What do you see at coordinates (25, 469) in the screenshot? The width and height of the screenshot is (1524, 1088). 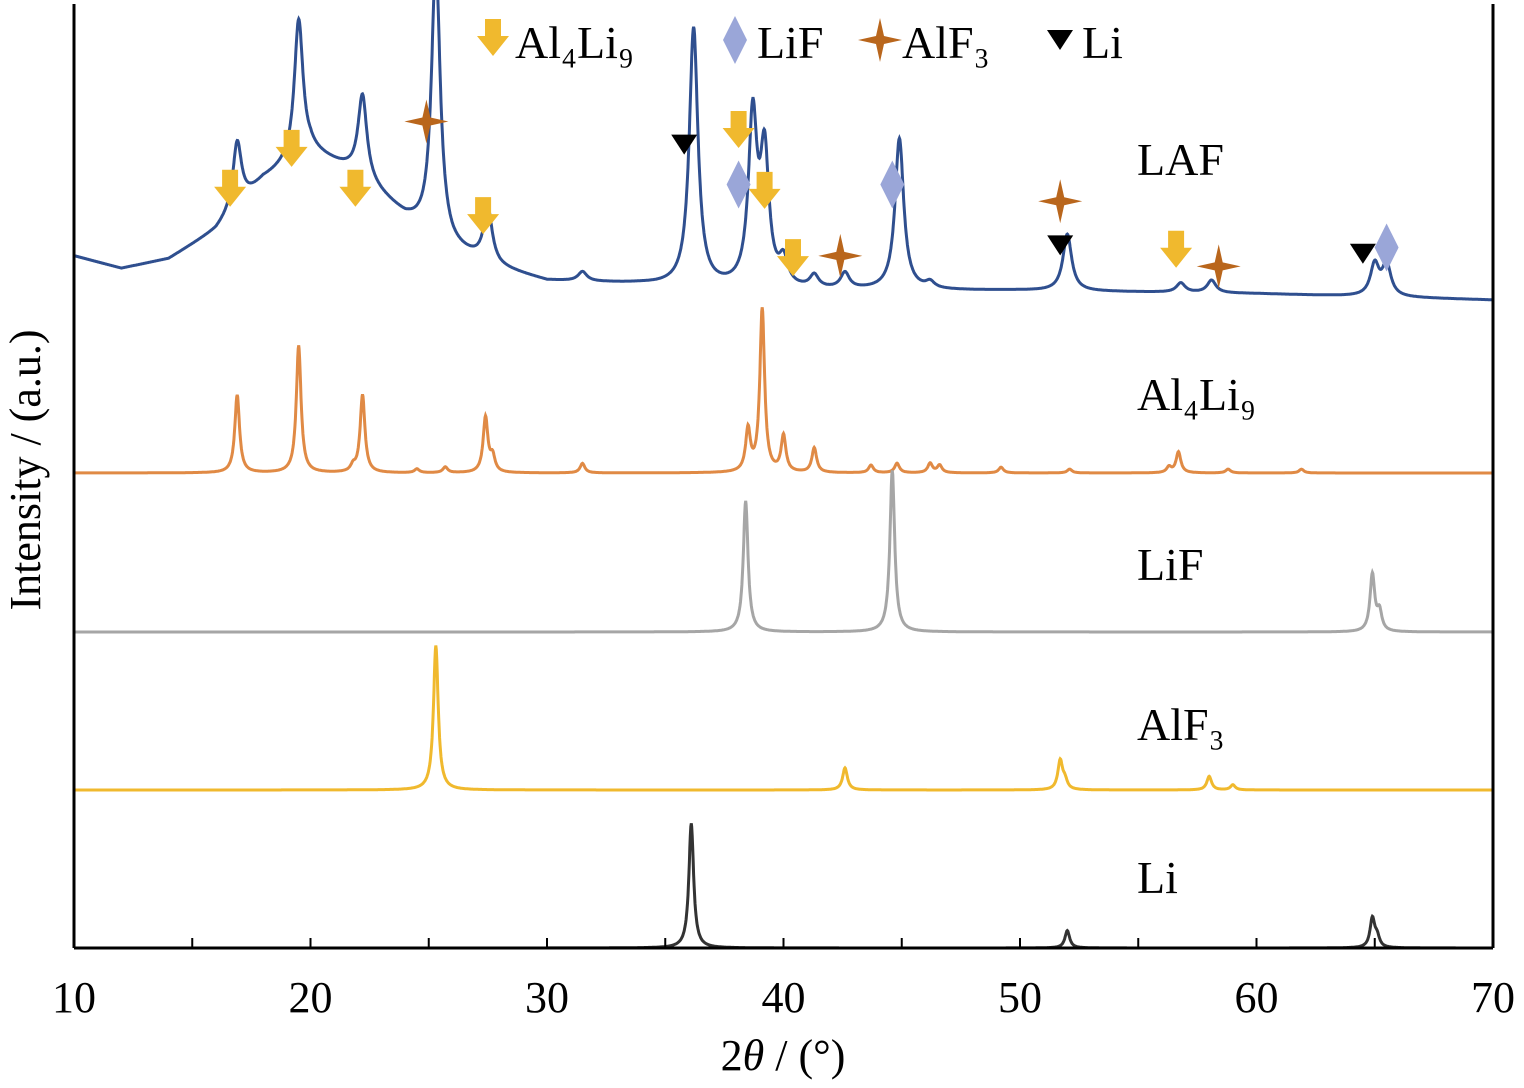 I see `y-axis-title: Intensity / (a.u.)` at bounding box center [25, 469].